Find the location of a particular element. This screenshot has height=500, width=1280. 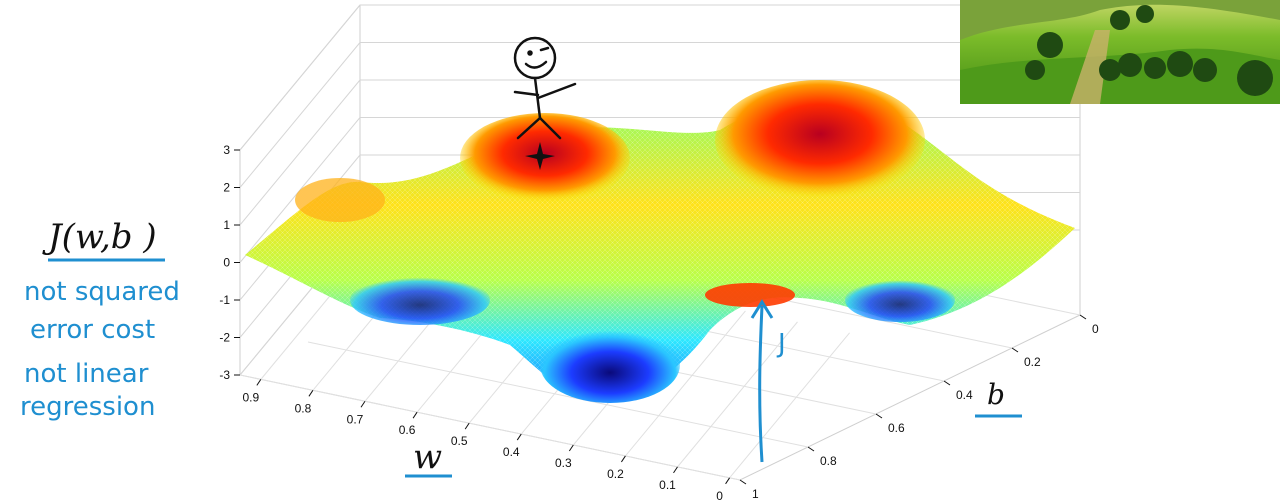

z-tick-label: 2 is located at coordinates (226, 188).